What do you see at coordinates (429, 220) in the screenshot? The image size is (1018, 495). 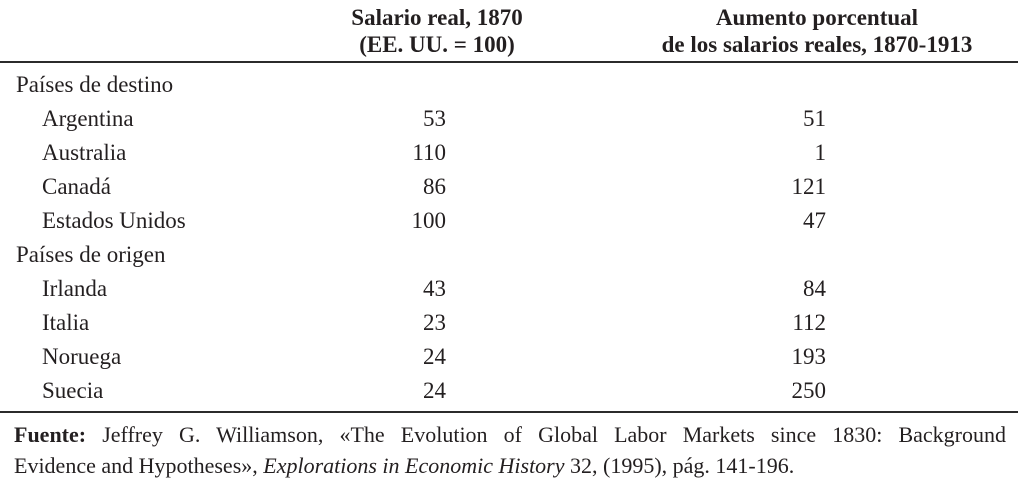 I see `salario-value: 100` at bounding box center [429, 220].